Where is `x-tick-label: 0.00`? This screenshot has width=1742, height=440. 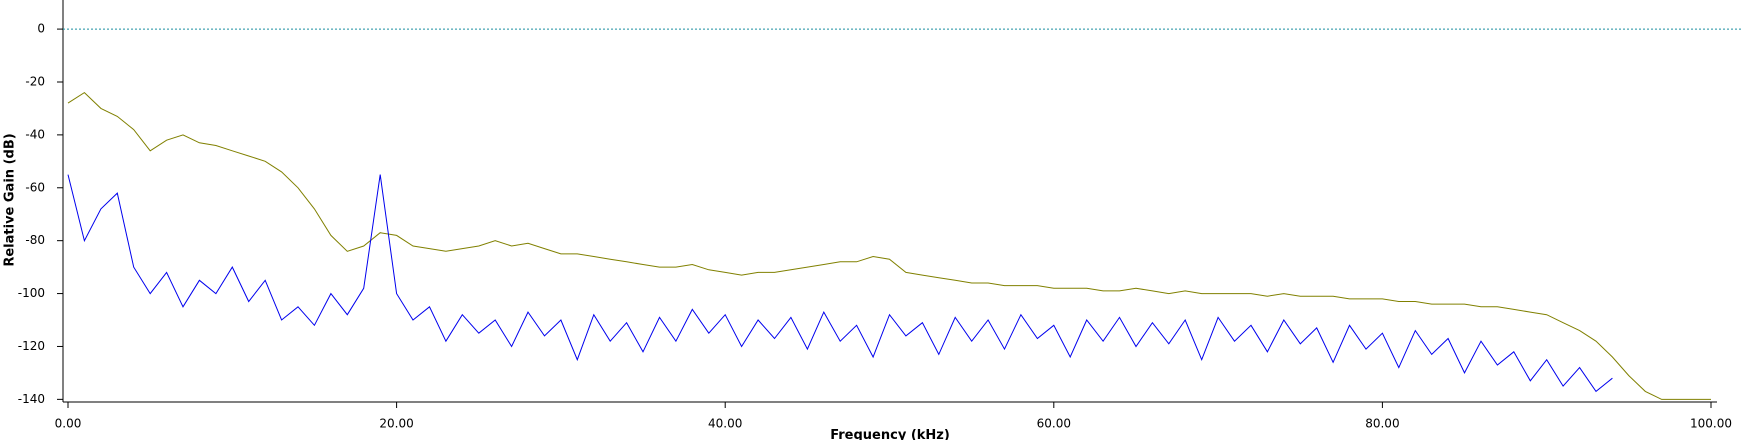
x-tick-label: 0.00 is located at coordinates (68, 424).